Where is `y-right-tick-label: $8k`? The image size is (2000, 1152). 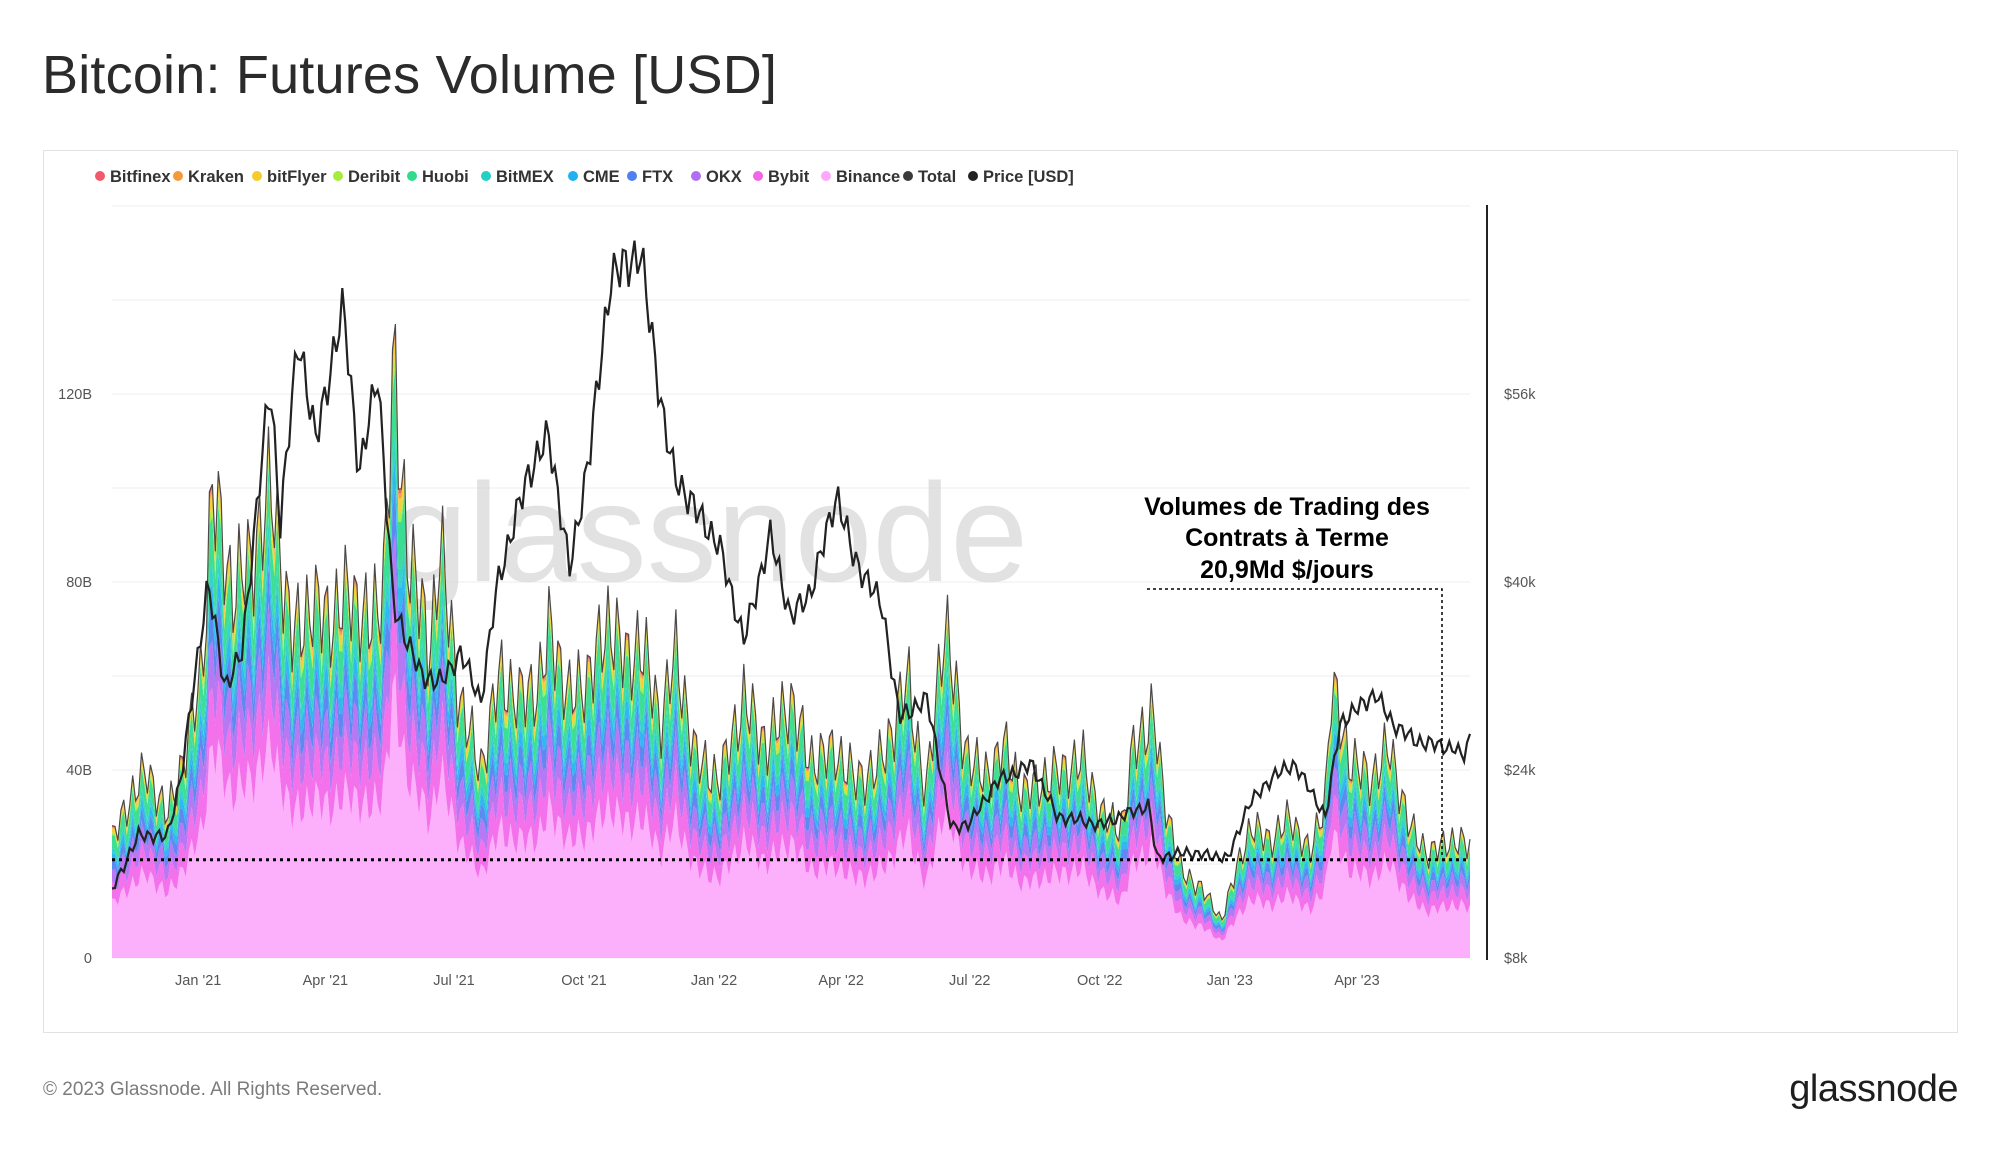 y-right-tick-label: $8k is located at coordinates (1516, 959).